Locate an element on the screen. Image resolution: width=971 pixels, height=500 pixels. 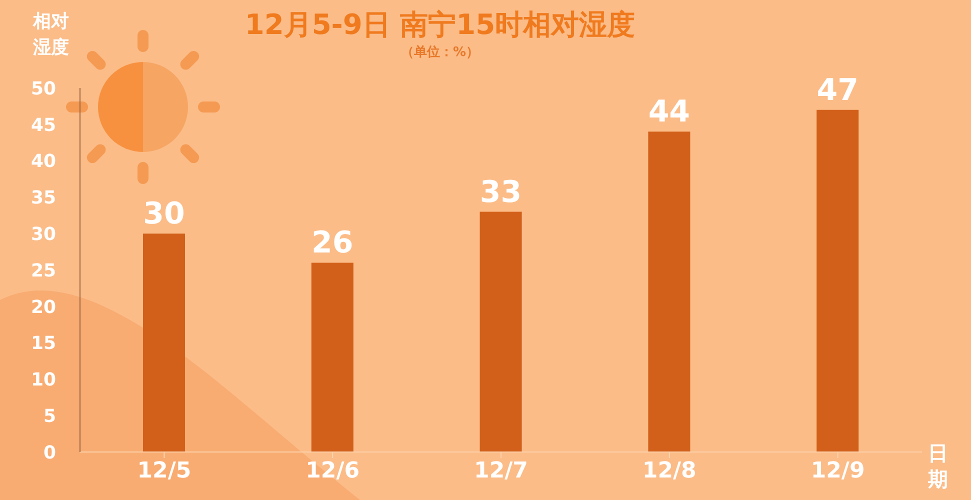
data-label: 47 is located at coordinates (837, 90).